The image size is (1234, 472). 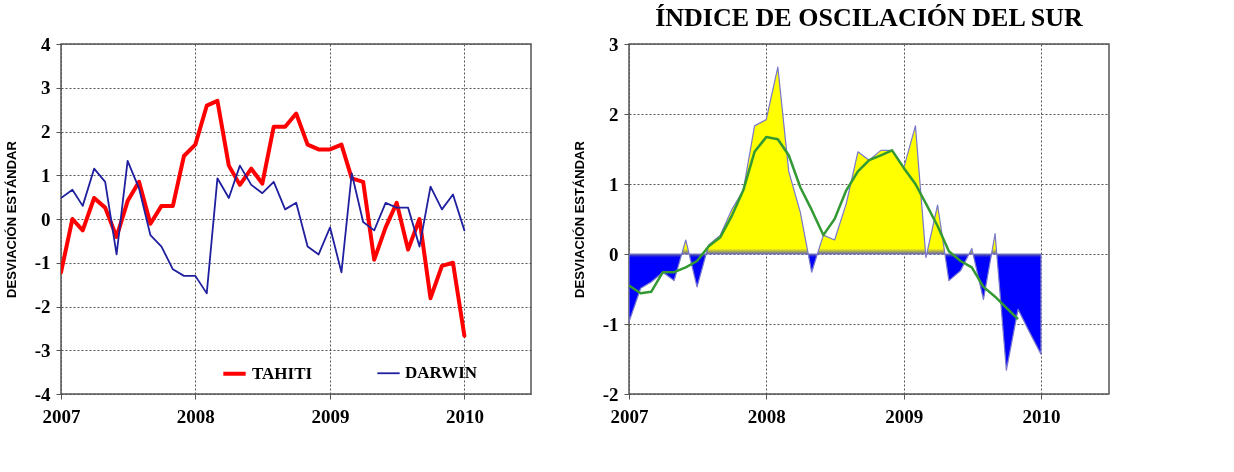 I want to click on legend-label: DARWIN, so click(x=441, y=373).